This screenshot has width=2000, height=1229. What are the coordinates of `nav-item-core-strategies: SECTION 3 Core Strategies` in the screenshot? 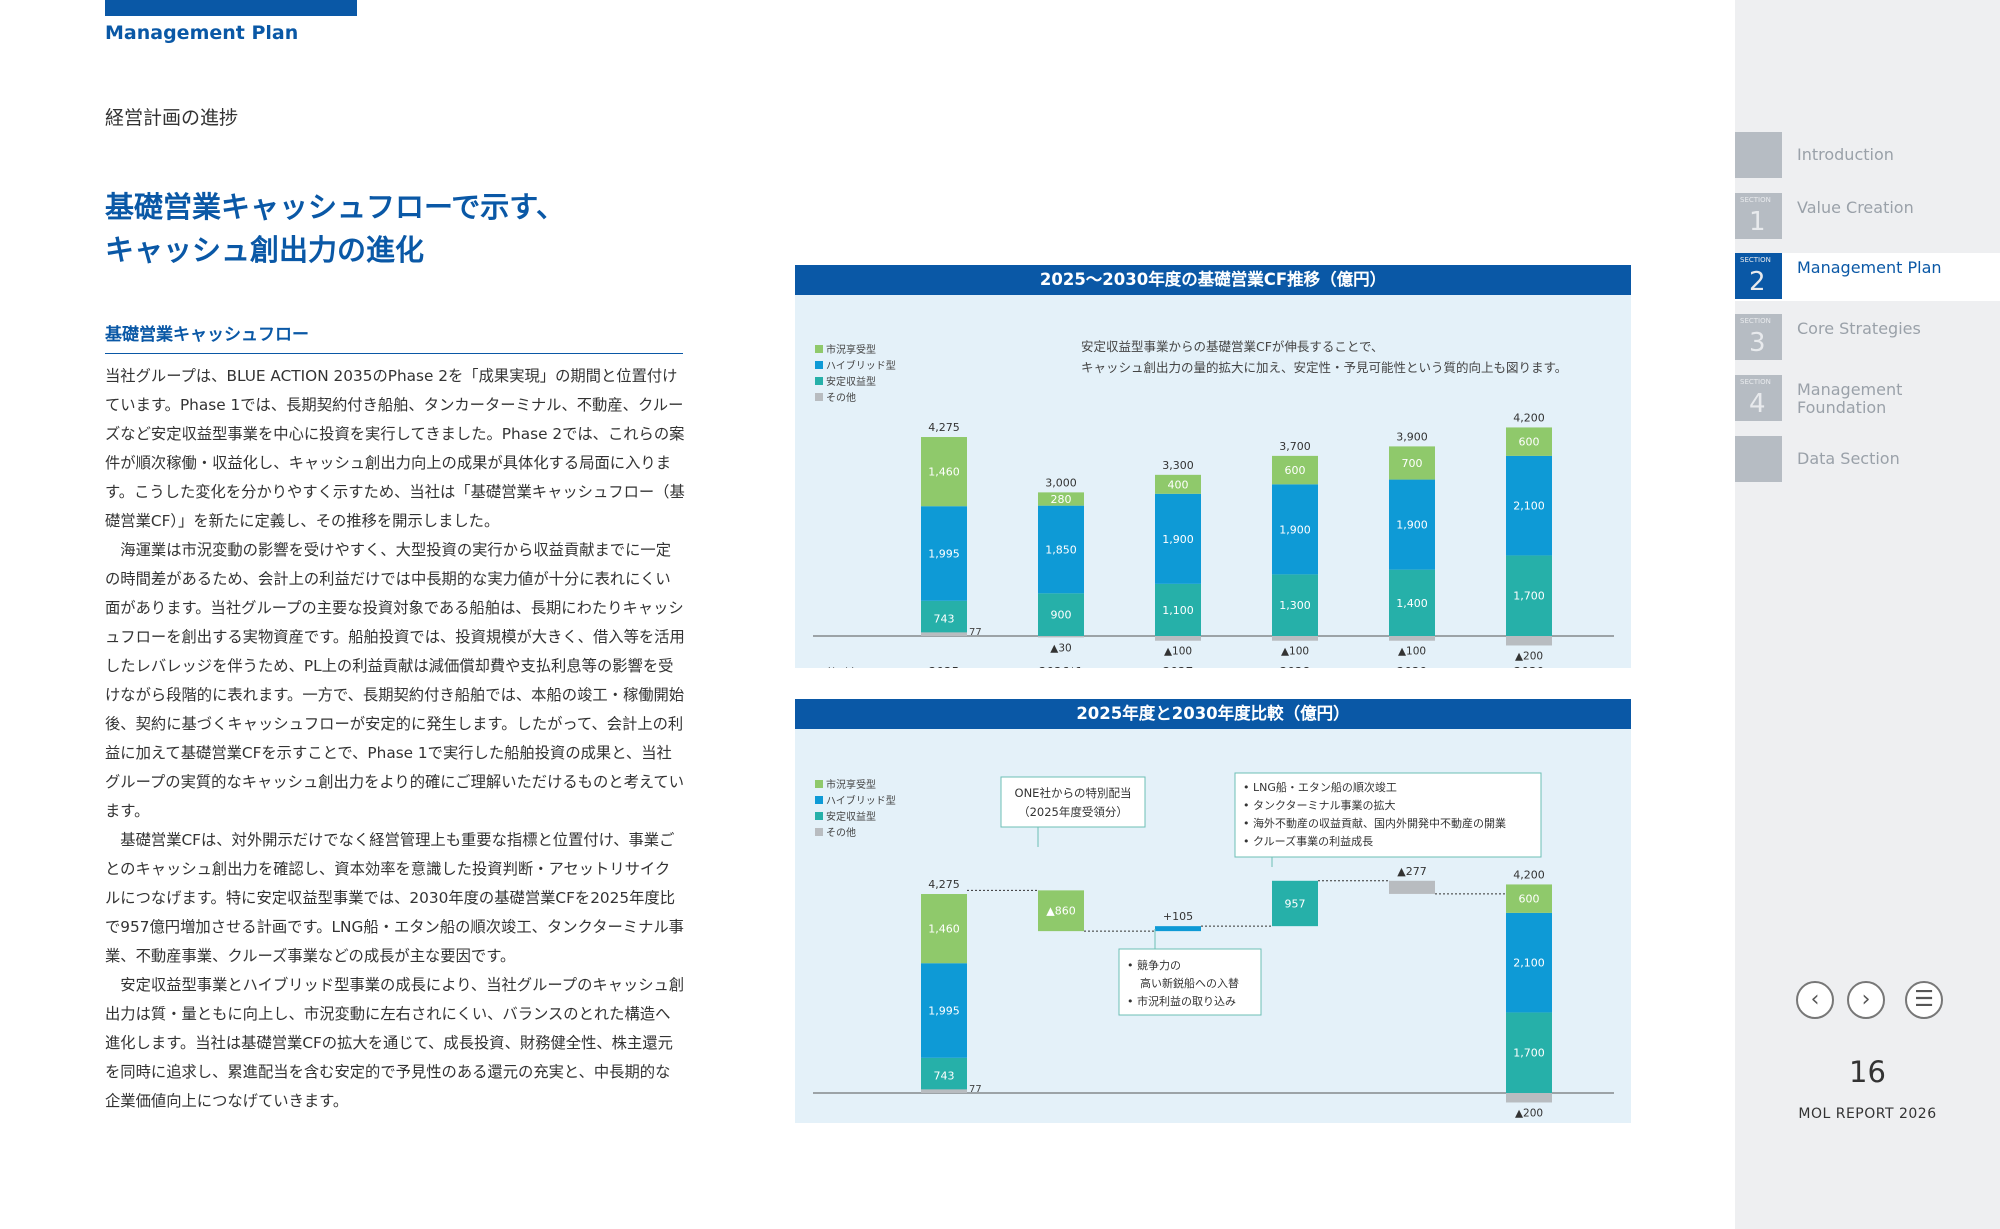 It's located at (1867, 338).